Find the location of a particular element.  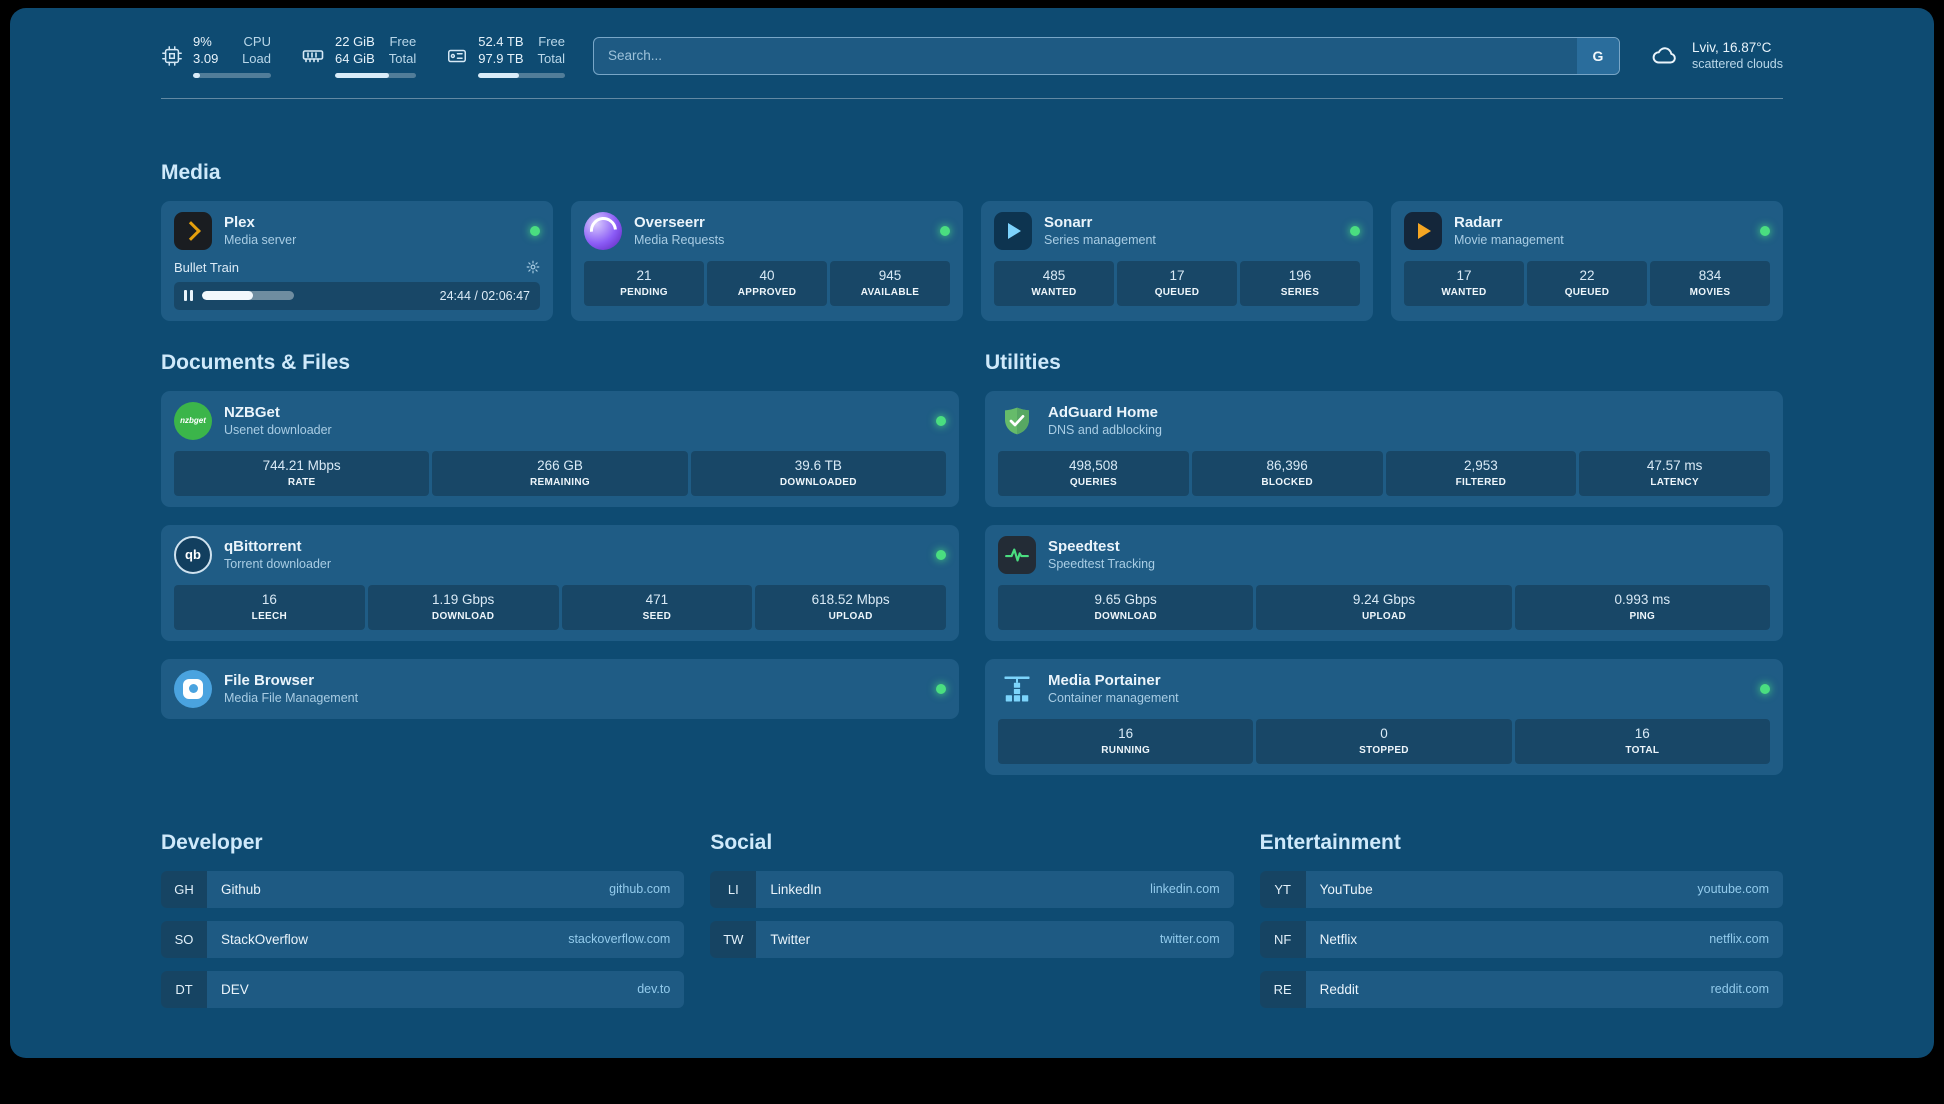

bookmark-linkedin: LI LinkedIn linkedin.com is located at coordinates (972, 889).